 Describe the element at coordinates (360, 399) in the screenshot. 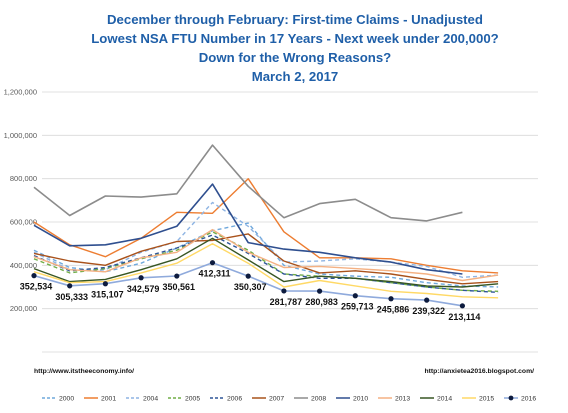

I see `legend-label-2010: 2010` at that location.